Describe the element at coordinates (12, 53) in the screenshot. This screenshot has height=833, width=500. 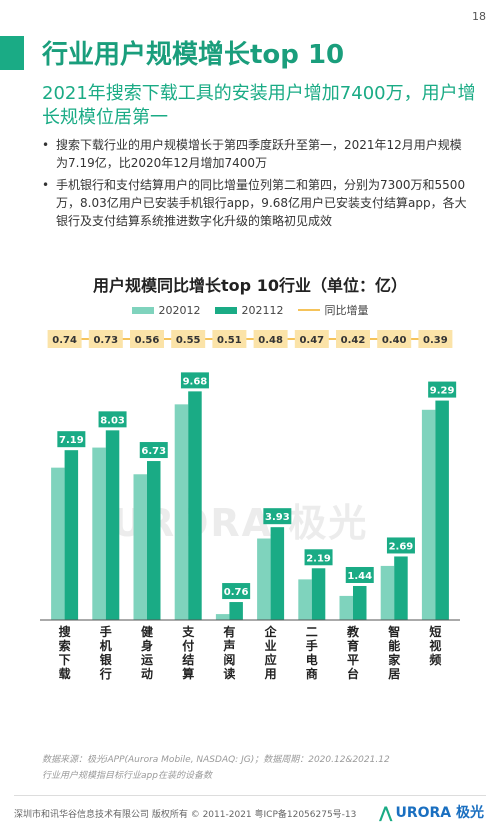
I see `title-accent-bar` at that location.